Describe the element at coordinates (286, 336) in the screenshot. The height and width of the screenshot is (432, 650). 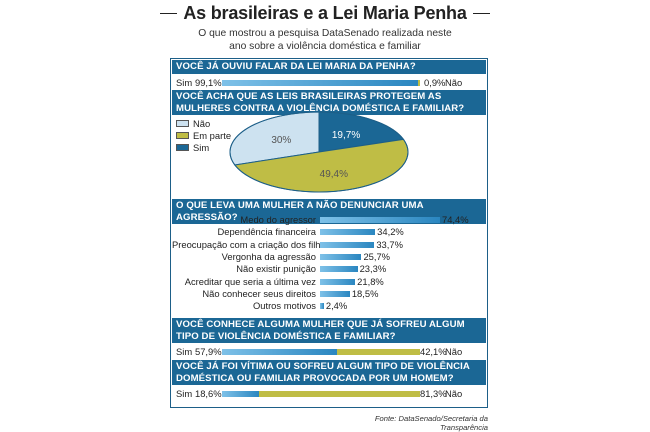
I see `q4-question-line-2: tipo de violência doméstica e familiar?` at that location.